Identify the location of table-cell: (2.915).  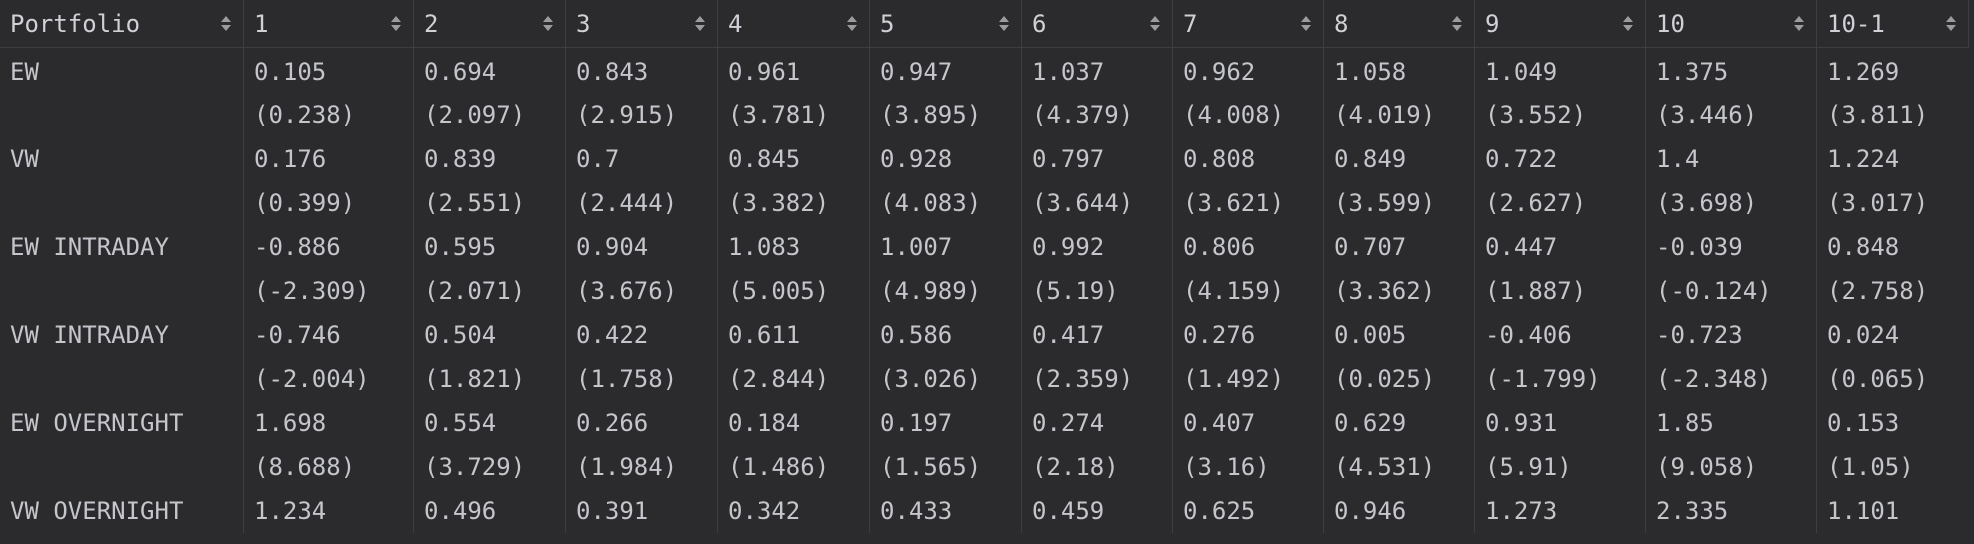
(642, 115).